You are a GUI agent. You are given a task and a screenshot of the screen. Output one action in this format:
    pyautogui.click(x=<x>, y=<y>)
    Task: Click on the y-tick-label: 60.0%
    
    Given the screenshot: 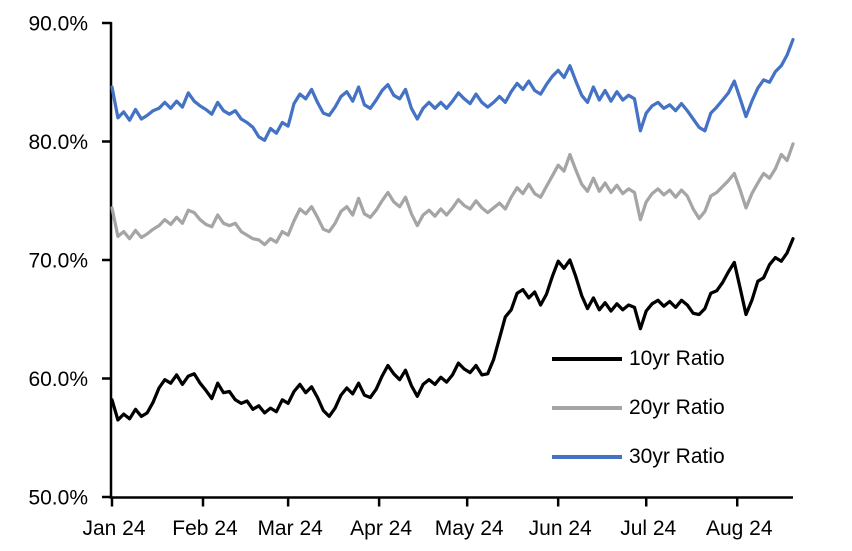 What is the action you would take?
    pyautogui.click(x=58, y=379)
    